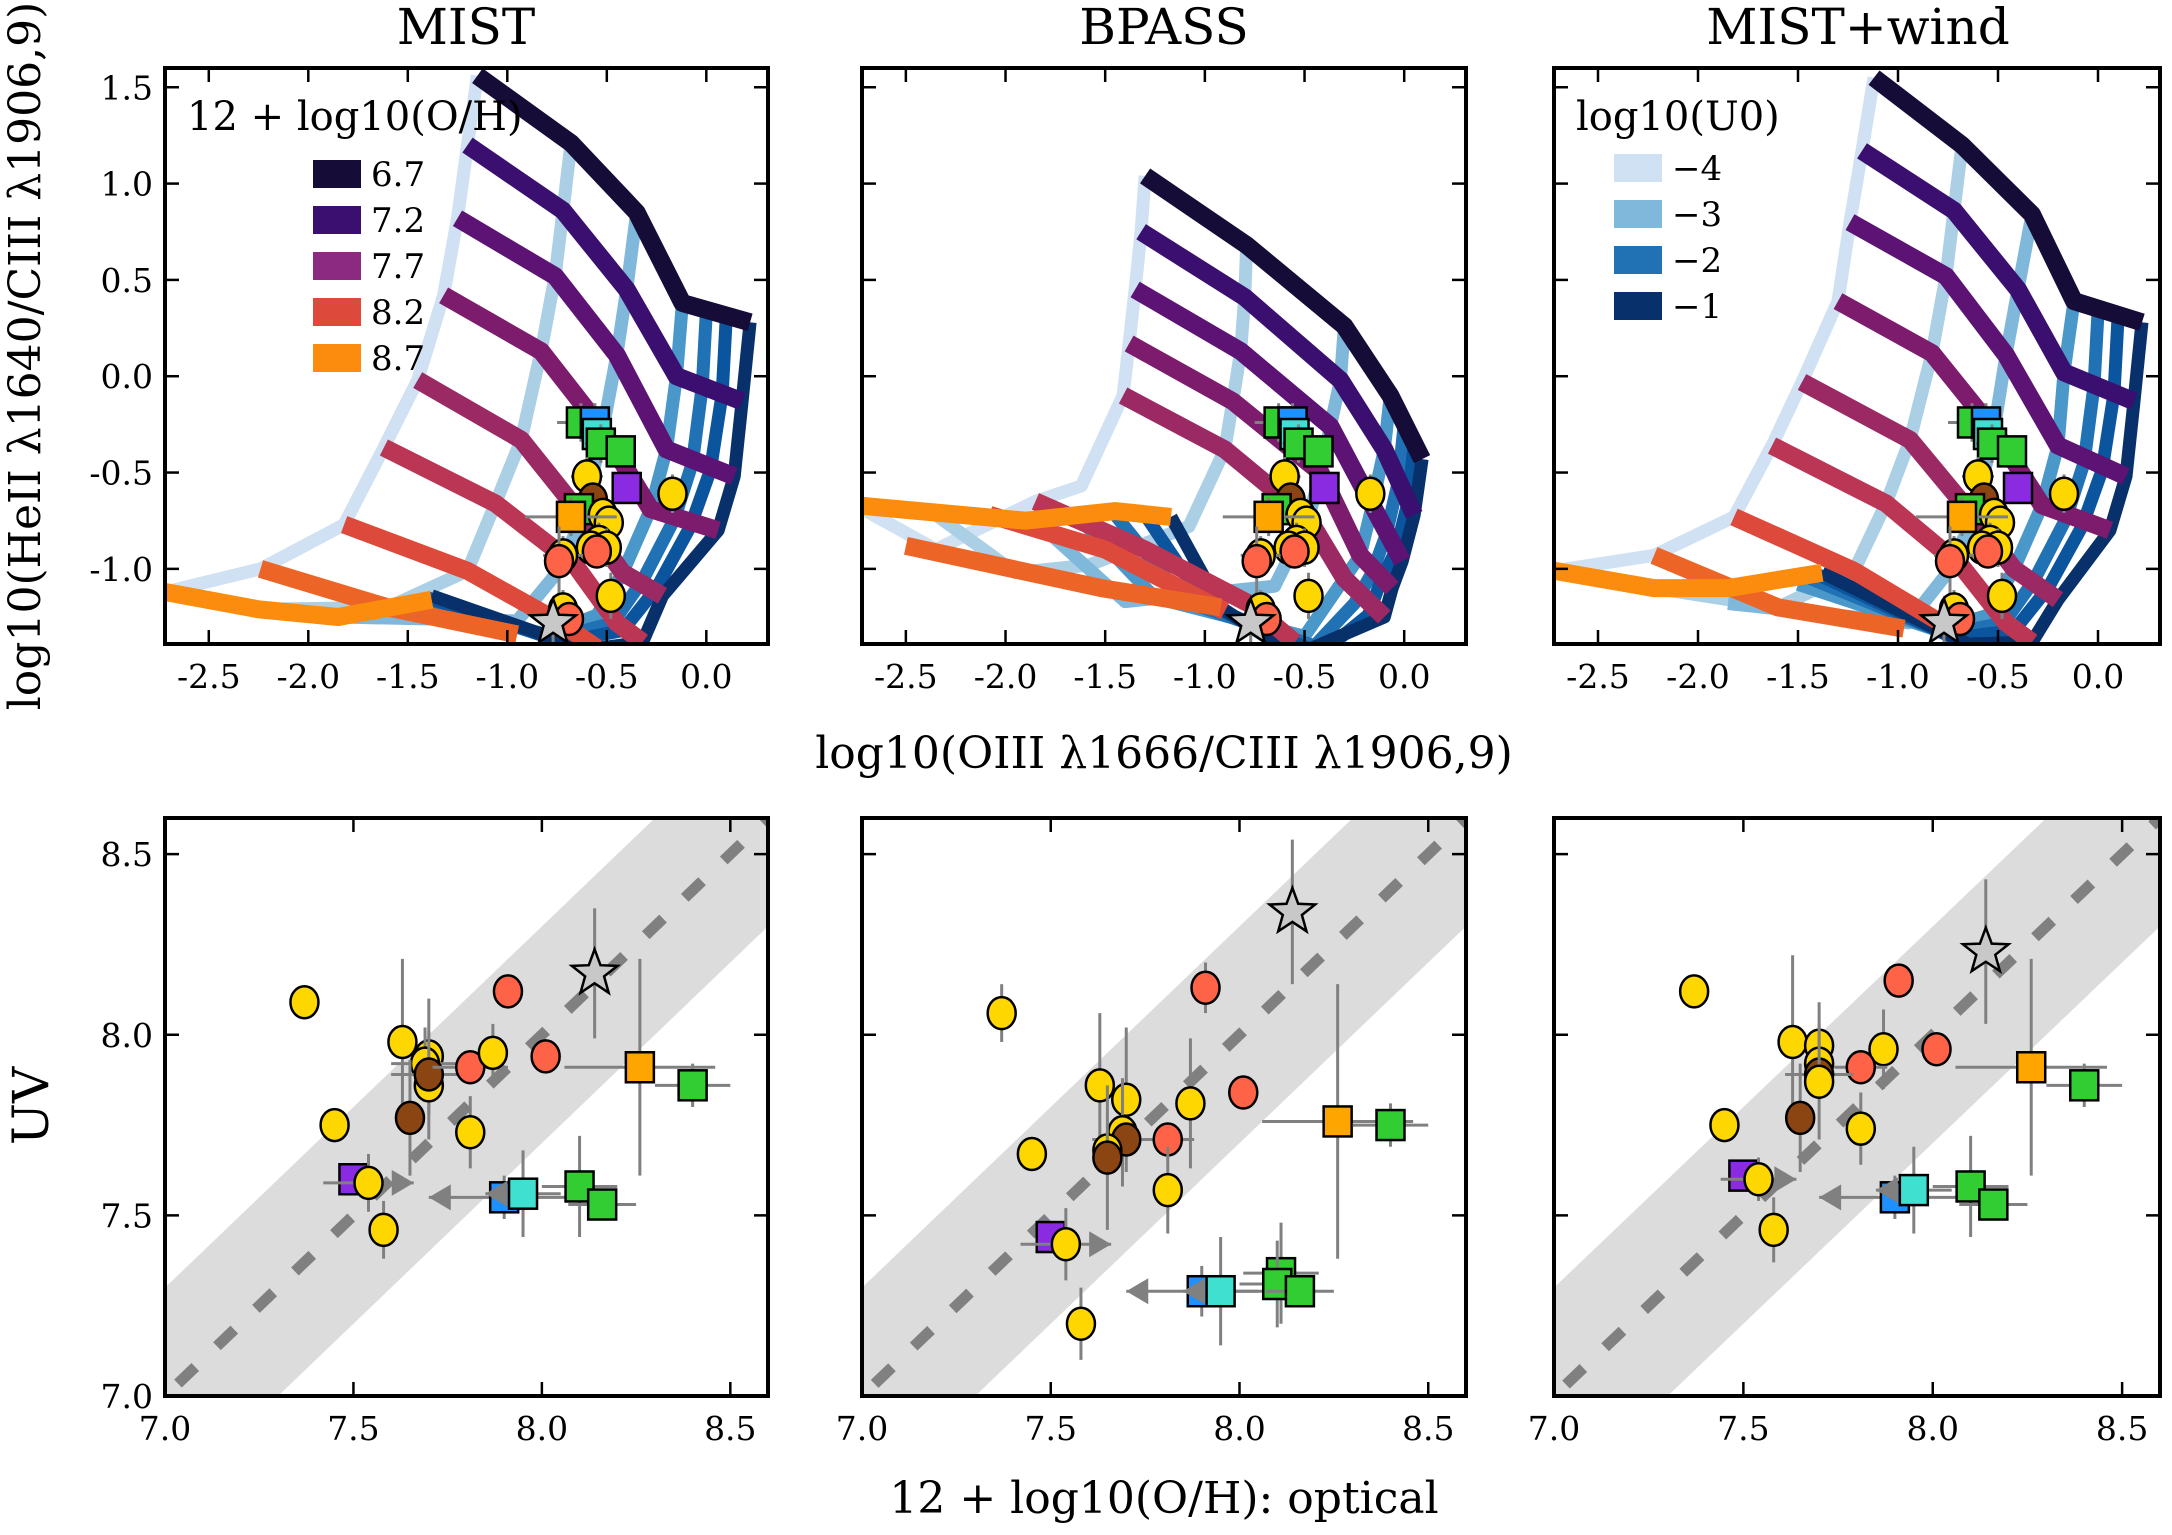 The height and width of the screenshot is (1535, 2172). What do you see at coordinates (1678, 210) in the screenshot?
I see `legend: log10(U0) −4 −3 −2 −1` at bounding box center [1678, 210].